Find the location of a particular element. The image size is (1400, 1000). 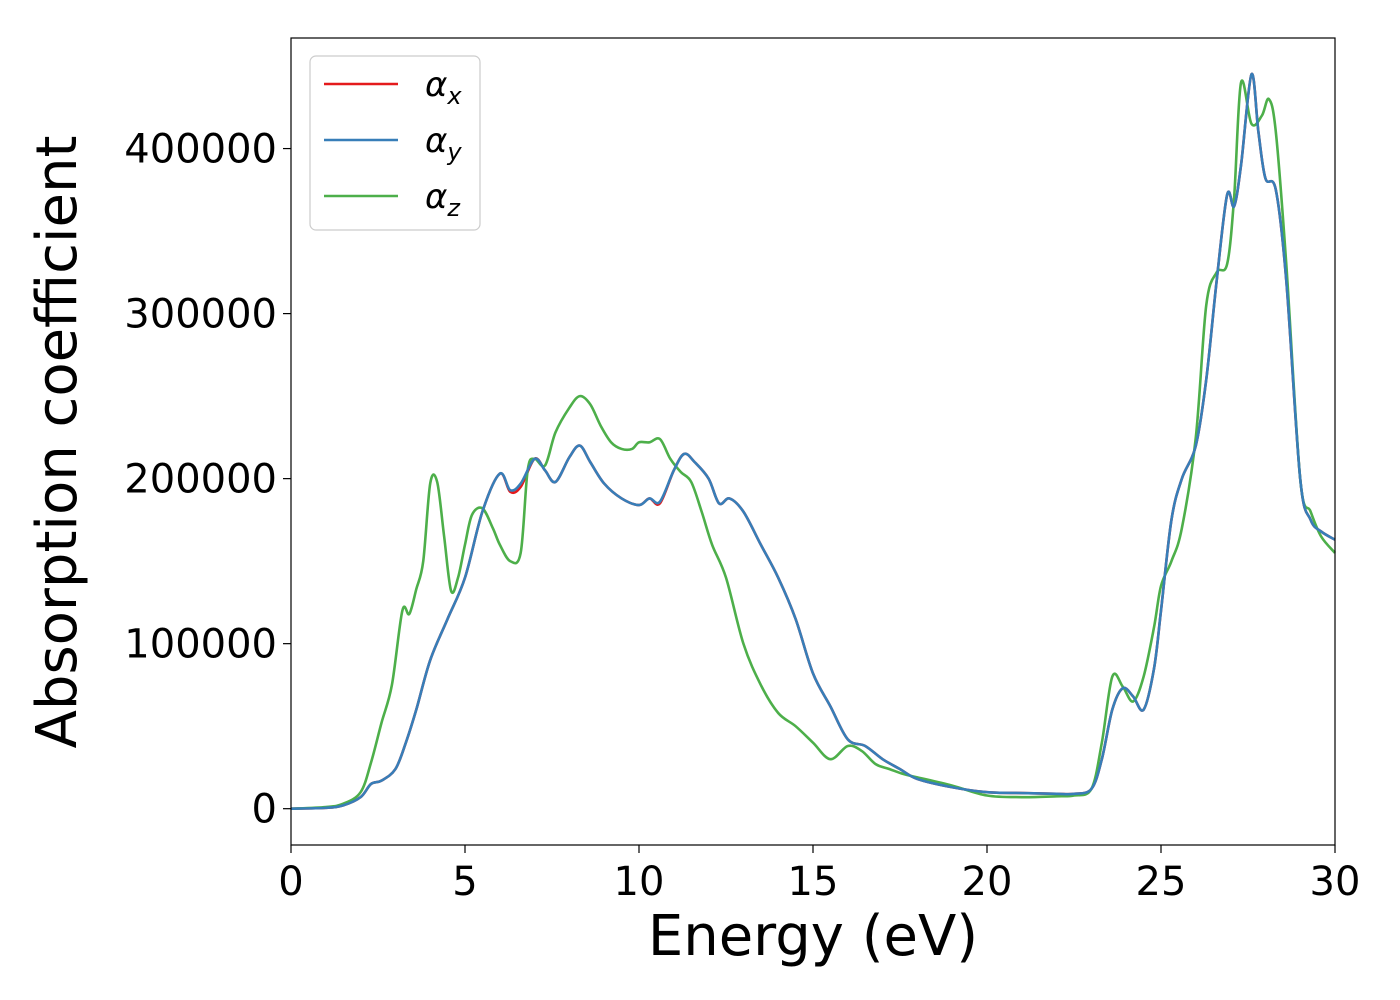

y-axis: 0 100000 200000 300000 400000 is located at coordinates (207, 480).